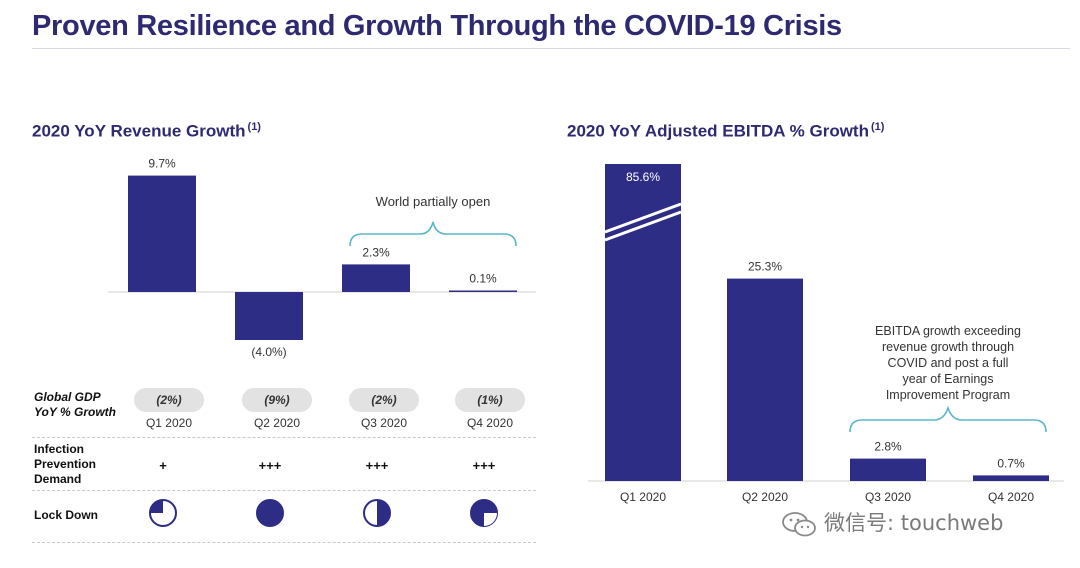 This screenshot has width=1080, height=568. What do you see at coordinates (490, 400) in the screenshot?
I see `gdp-pill: (1%)` at bounding box center [490, 400].